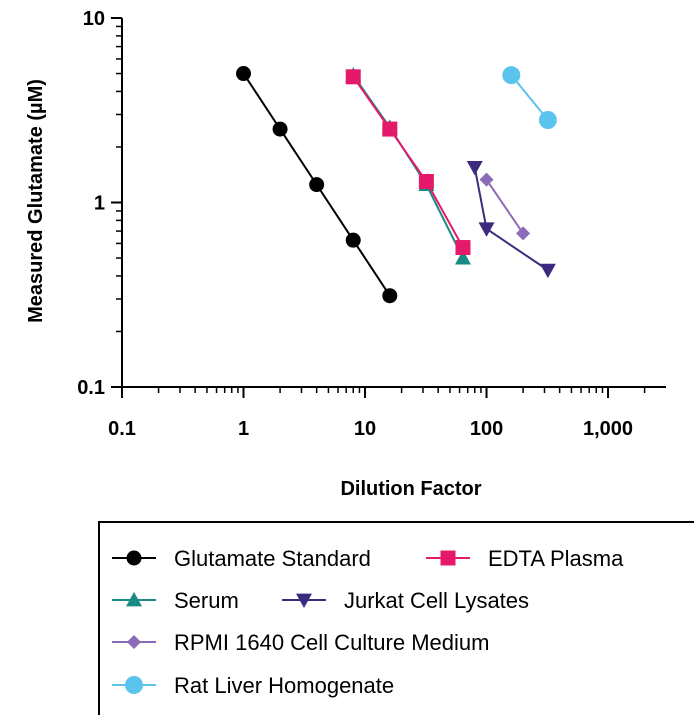  Describe the element at coordinates (410, 489) in the screenshot. I see `x-axis-title: Dilution Factor` at that location.